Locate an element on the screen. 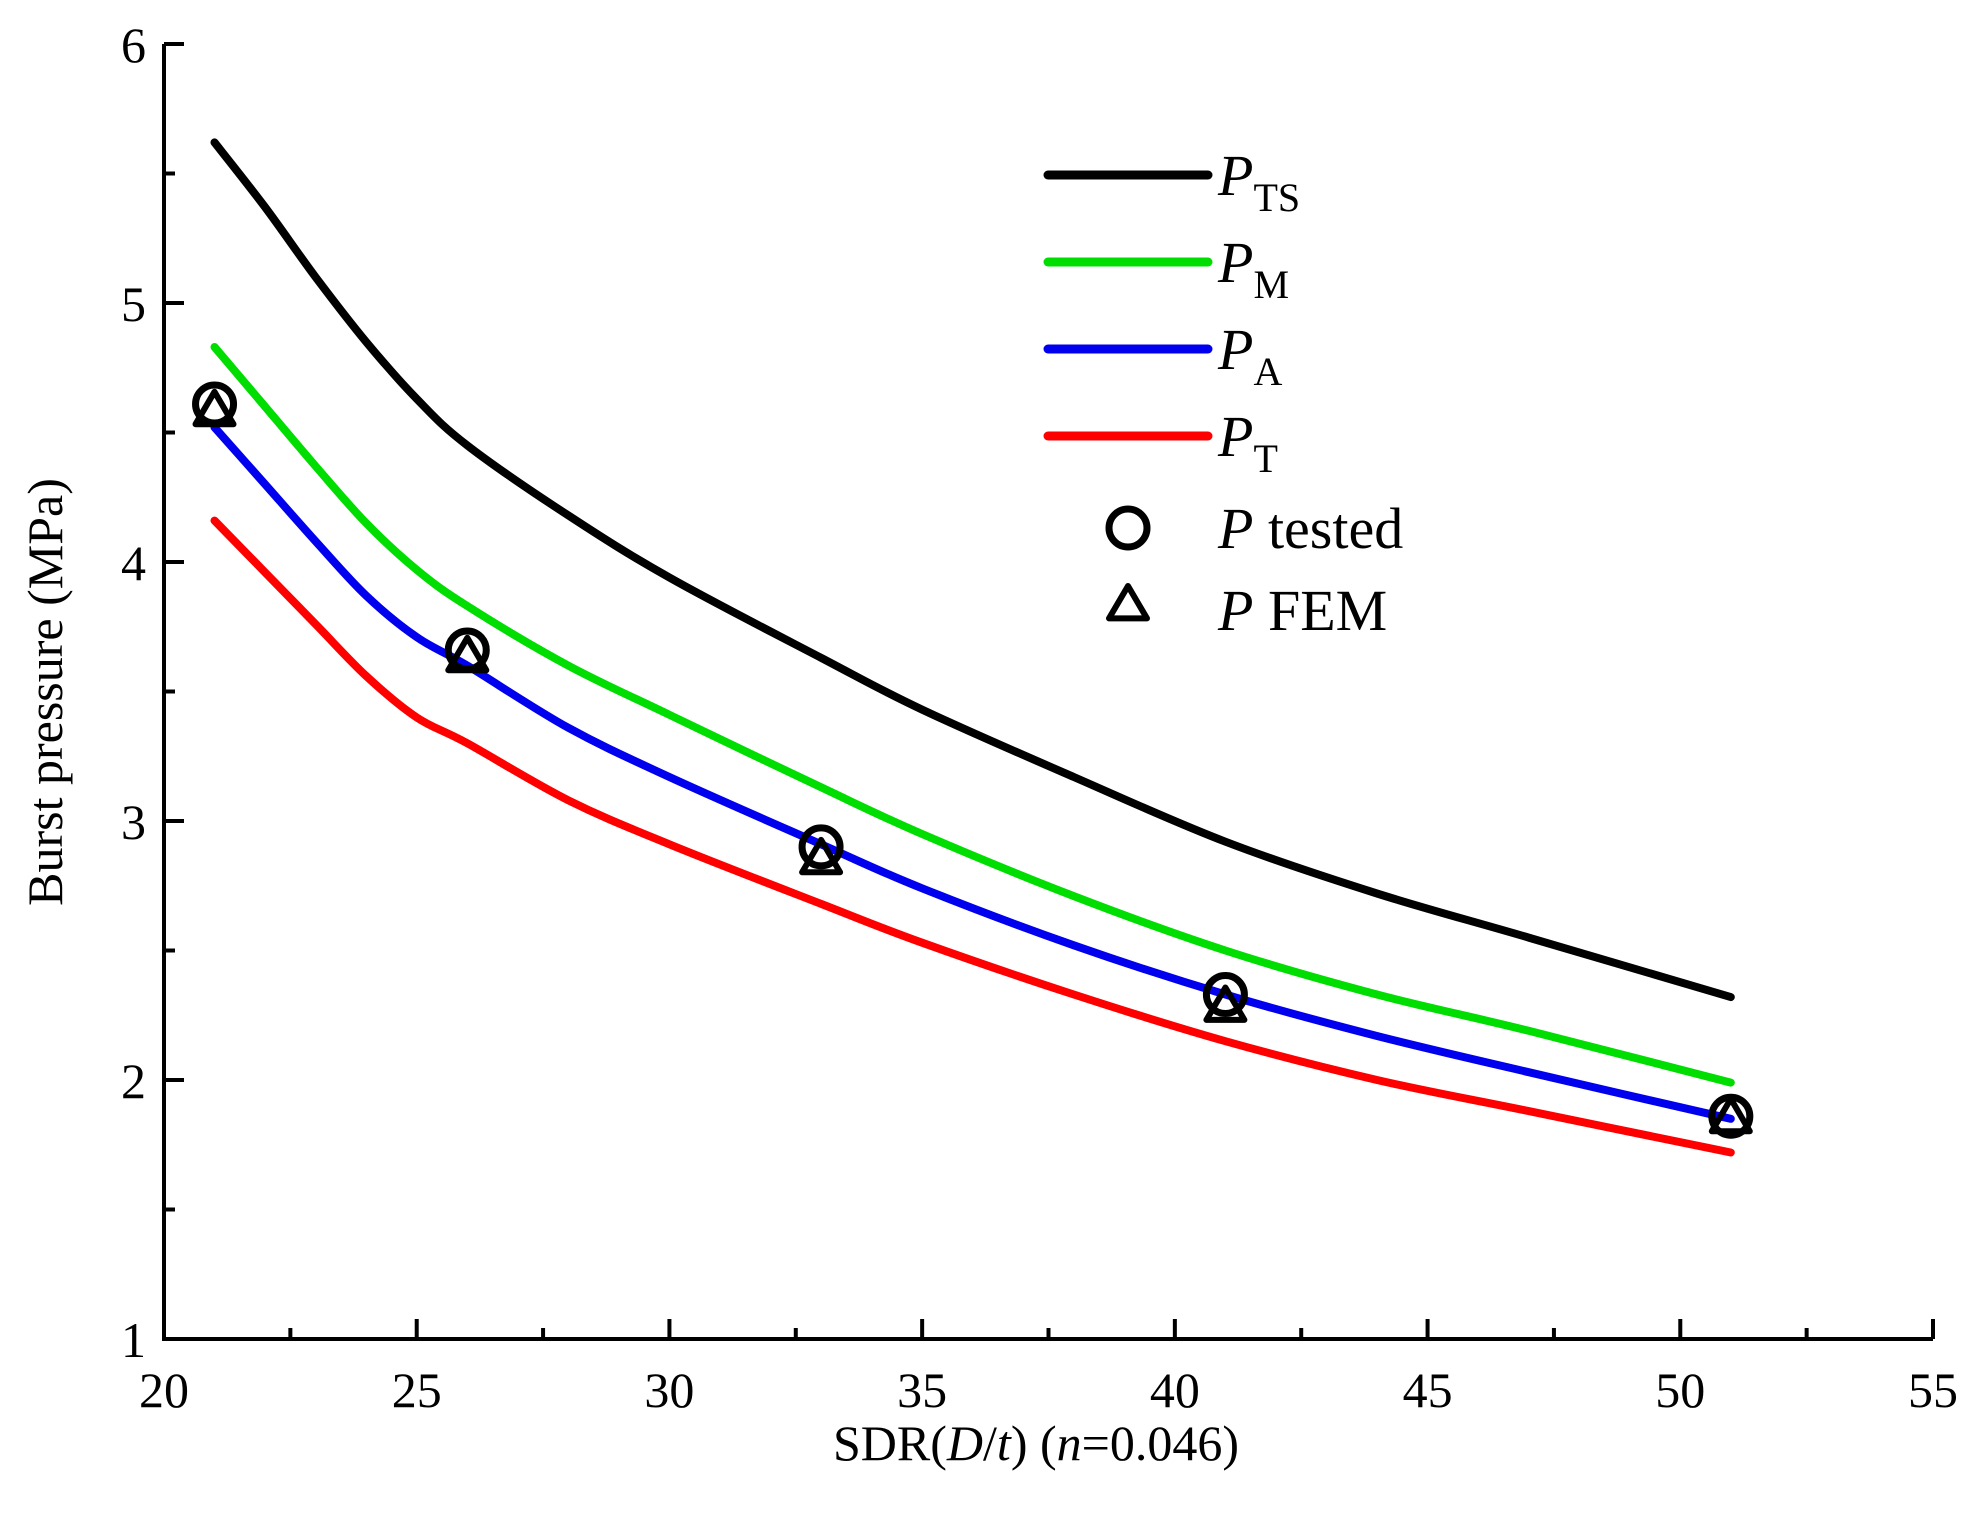  x-axis-title-part: D is located at coordinates (964, 1443).